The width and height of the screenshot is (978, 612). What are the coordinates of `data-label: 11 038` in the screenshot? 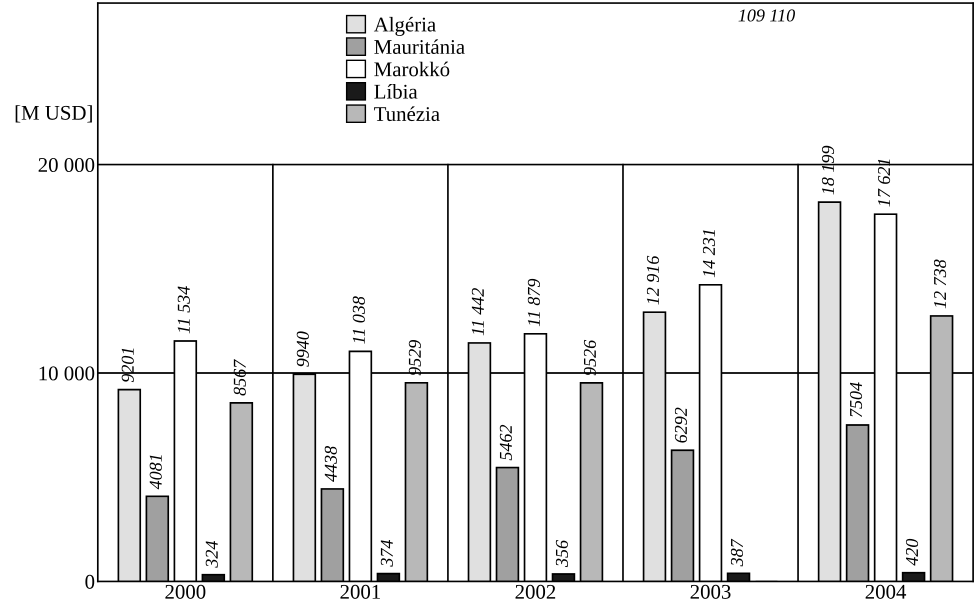 It's located at (358, 320).